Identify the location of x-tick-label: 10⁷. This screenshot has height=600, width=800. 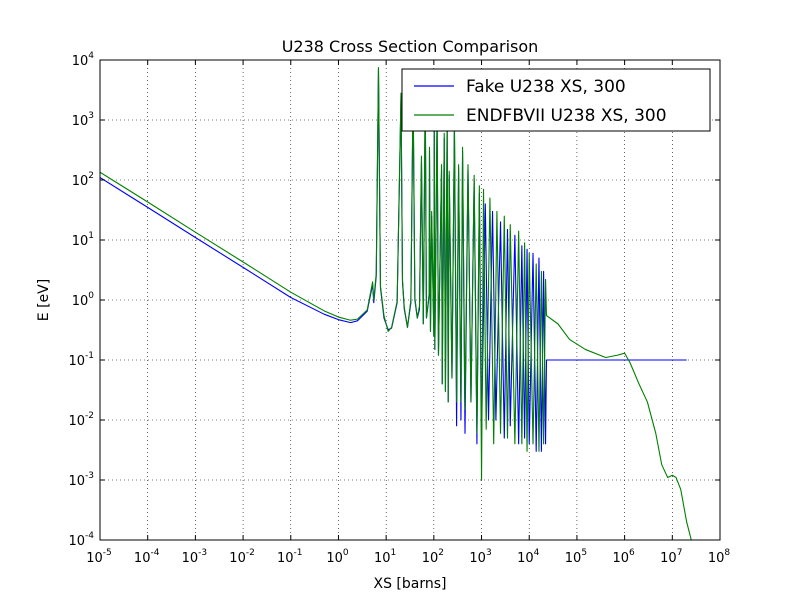
(671, 557).